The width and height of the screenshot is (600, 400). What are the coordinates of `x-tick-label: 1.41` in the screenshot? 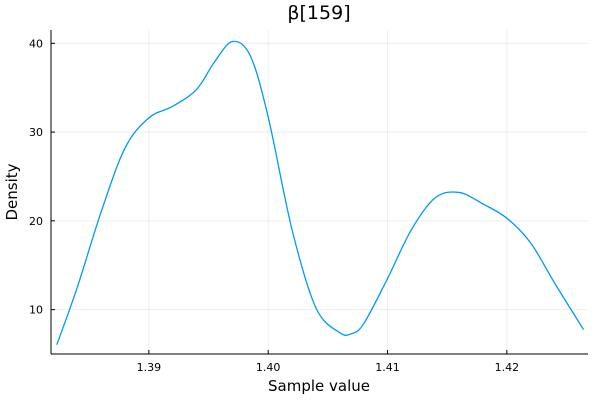 It's located at (387, 367).